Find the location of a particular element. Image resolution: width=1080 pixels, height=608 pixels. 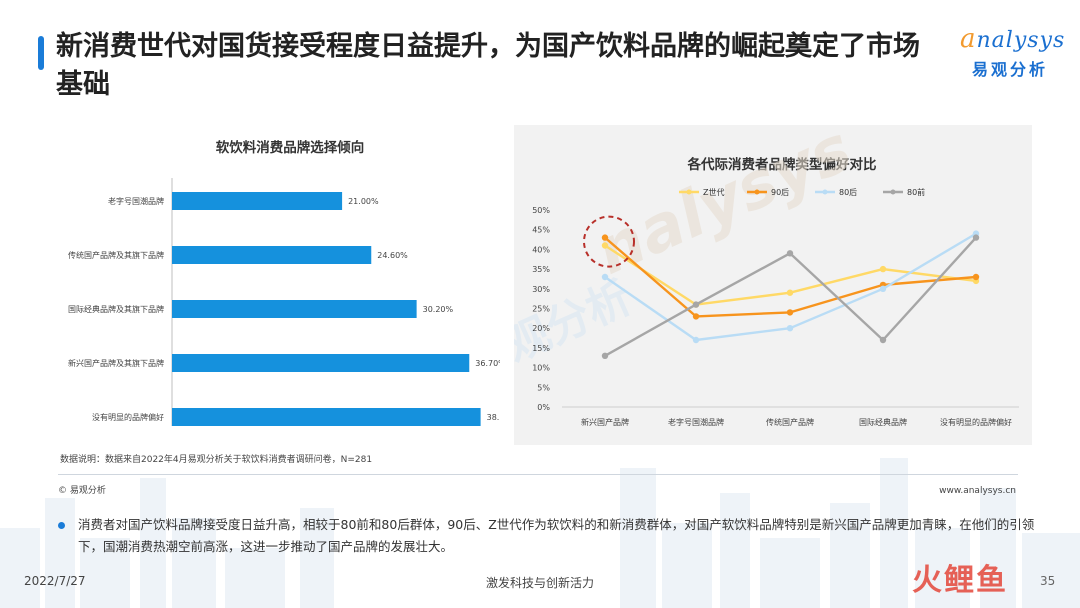

y-tick-label: 30% is located at coordinates (541, 289).